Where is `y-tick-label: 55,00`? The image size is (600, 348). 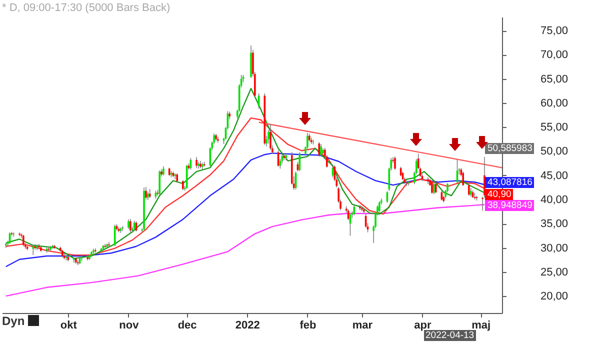
y-tick-label: 55,00 is located at coordinates (554, 128).